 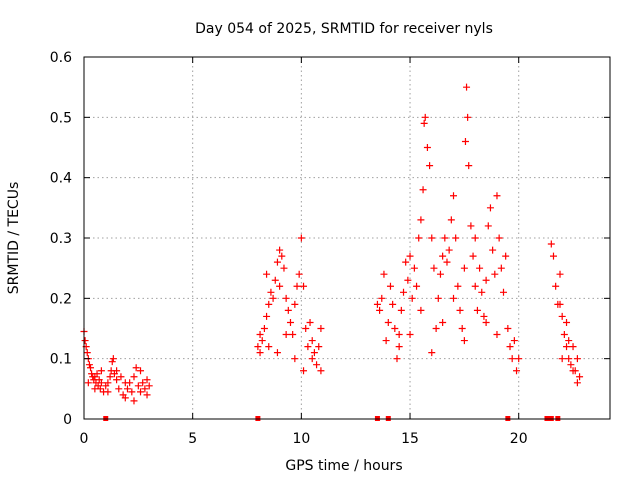 What do you see at coordinates (84, 439) in the screenshot?
I see `x-tick-label: 0` at bounding box center [84, 439].